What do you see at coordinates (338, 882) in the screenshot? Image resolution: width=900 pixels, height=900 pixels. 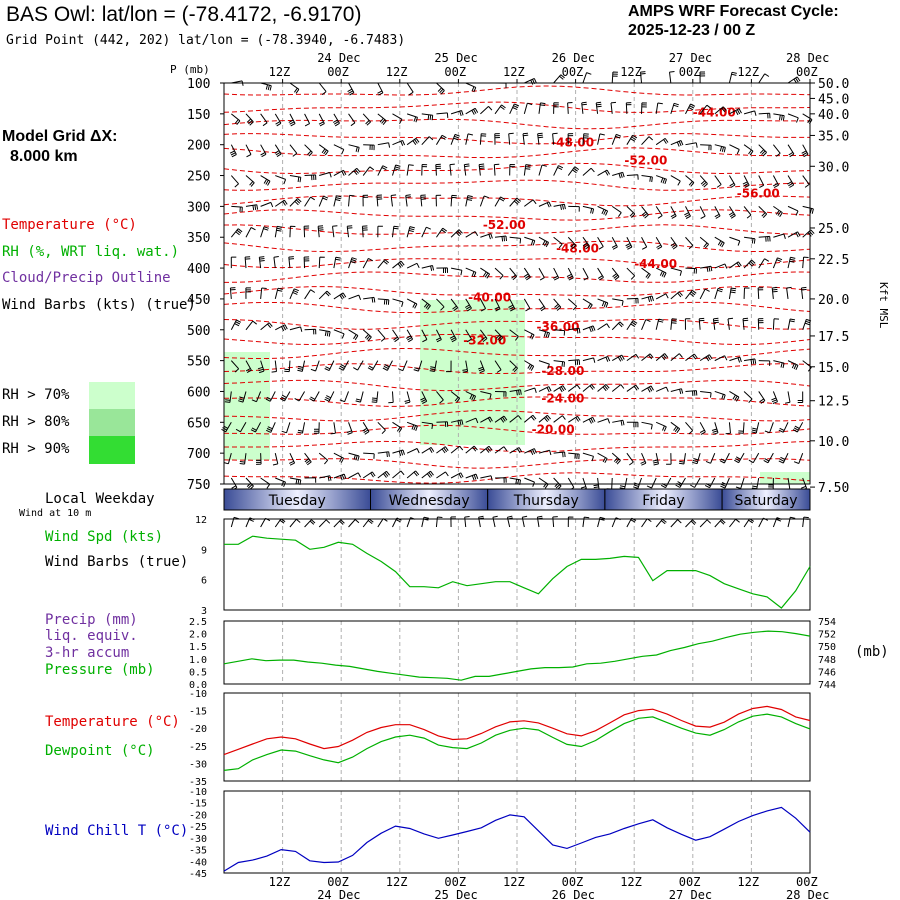 I see `bottom-hour-label: 00Z` at bounding box center [338, 882].